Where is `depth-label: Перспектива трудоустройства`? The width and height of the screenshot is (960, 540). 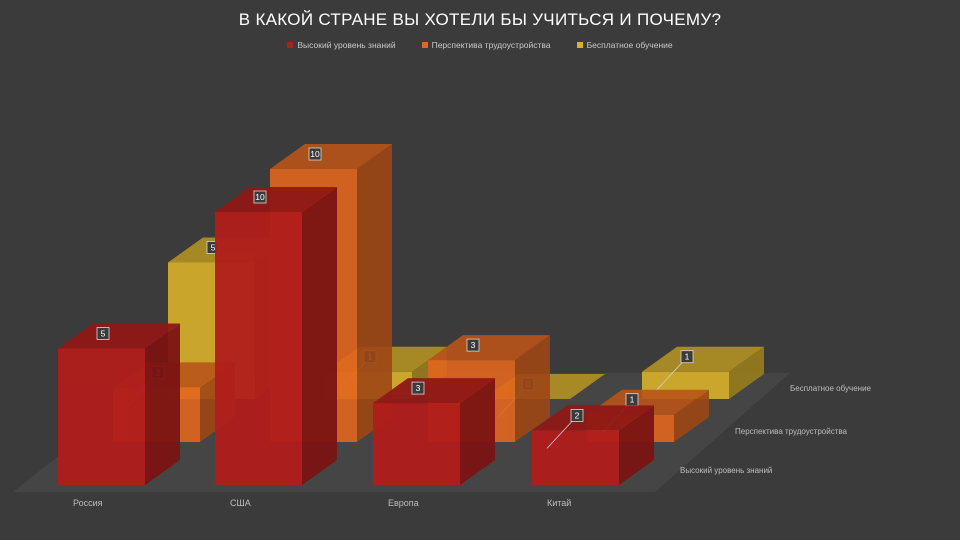 depth-label: Перспектива трудоустройства is located at coordinates (791, 431).